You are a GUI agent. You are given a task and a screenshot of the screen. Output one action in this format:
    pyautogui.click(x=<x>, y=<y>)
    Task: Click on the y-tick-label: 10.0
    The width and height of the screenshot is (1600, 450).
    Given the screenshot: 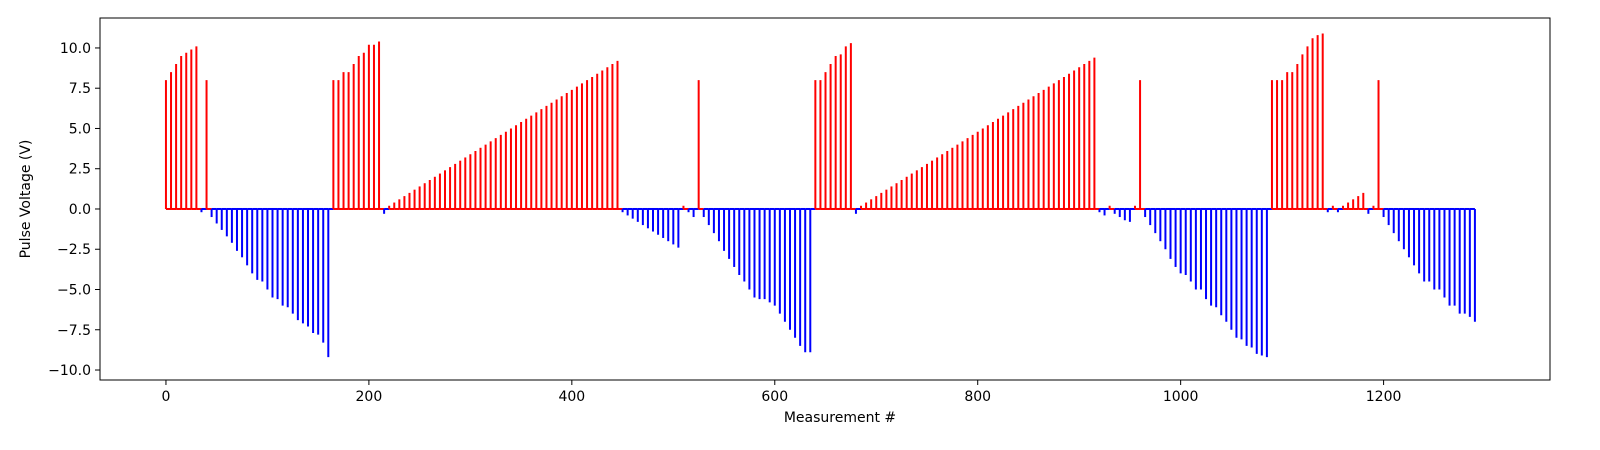 What is the action you would take?
    pyautogui.click(x=75, y=49)
    